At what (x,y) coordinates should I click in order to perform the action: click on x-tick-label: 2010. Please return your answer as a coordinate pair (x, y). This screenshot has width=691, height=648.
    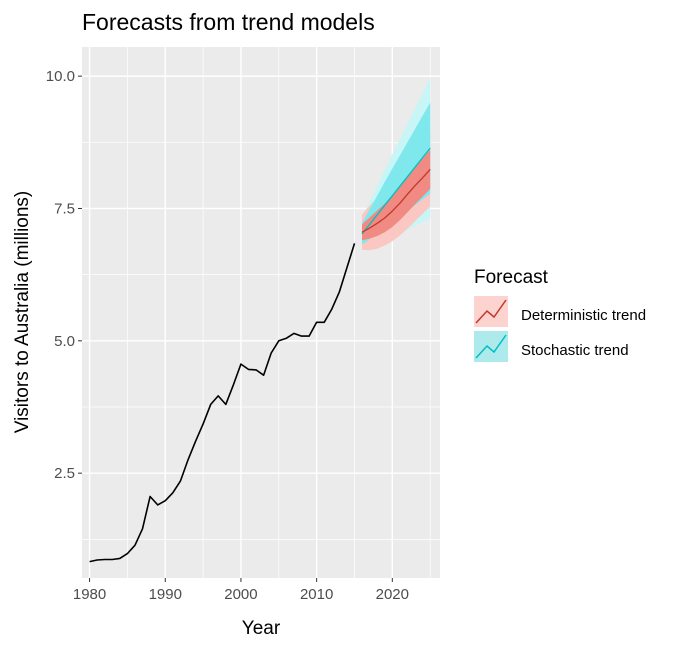
    Looking at the image, I should click on (316, 594).